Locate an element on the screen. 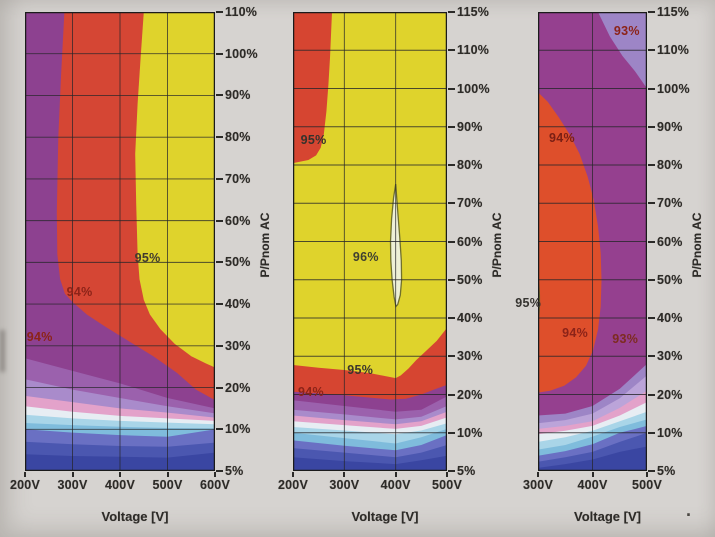 The width and height of the screenshot is (715, 537). band-94-95-red is located at coordinates (570, 242).